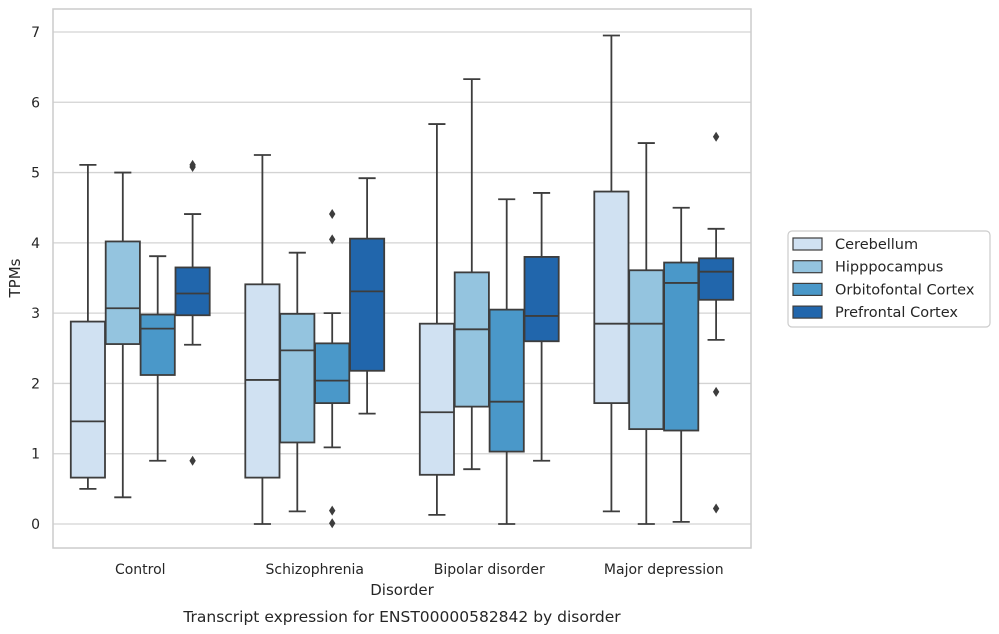  Describe the element at coordinates (896, 313) in the screenshot. I see `legend-label: Prefrontal Cortex` at that location.